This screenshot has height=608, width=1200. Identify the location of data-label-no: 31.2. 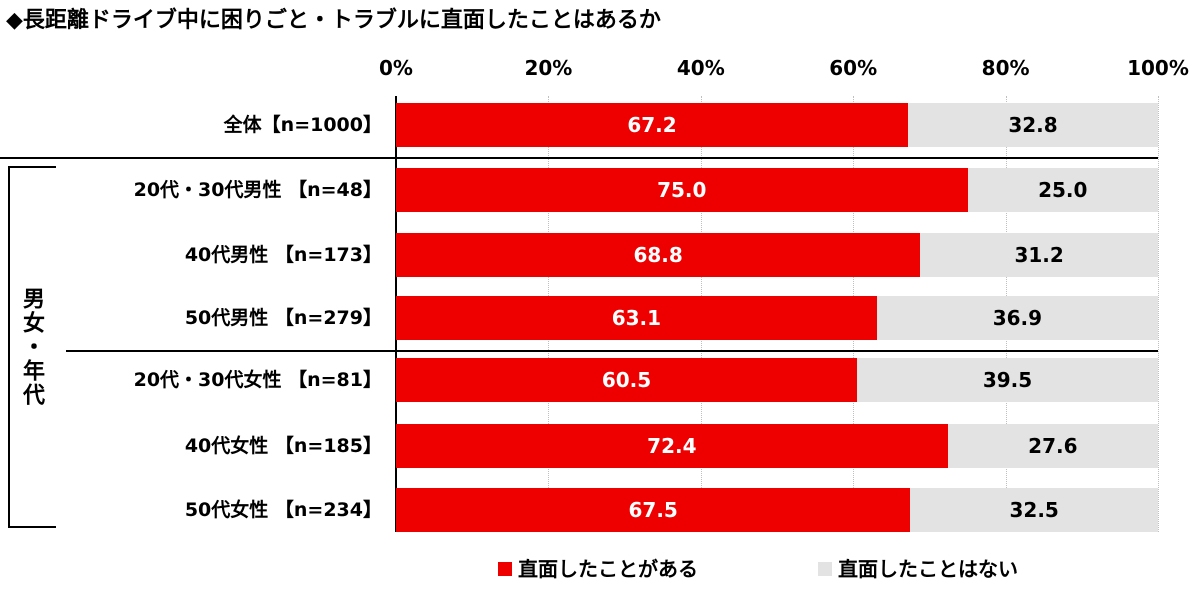
(1039, 255).